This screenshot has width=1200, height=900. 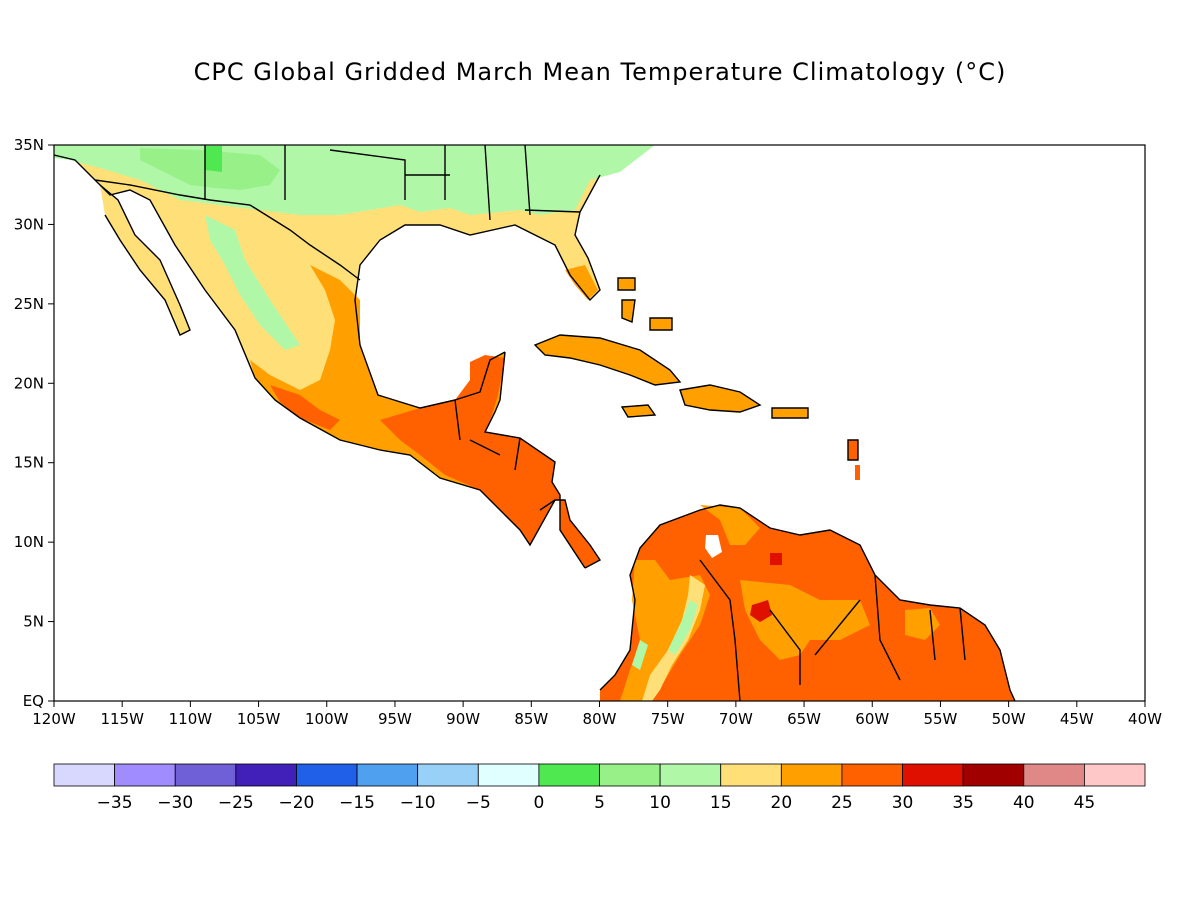 I want to click on lon-tick-label: 70W, so click(x=736, y=719).